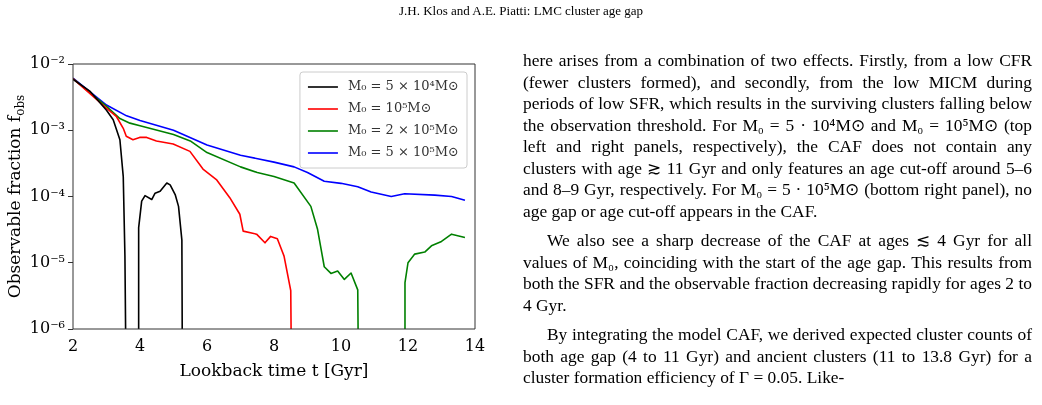  Describe the element at coordinates (521, 11) in the screenshot. I see `text: J.H. Klos and A.E. Piatti: LMC cluster age gap` at that location.